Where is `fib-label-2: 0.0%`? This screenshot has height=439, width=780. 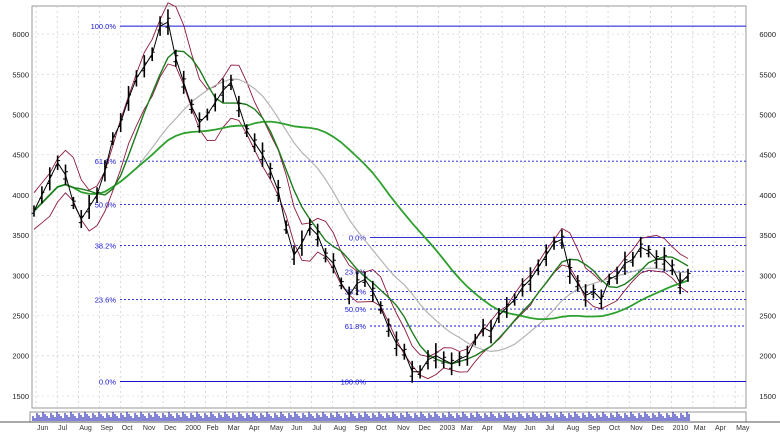 fib-label-2: 0.0% is located at coordinates (357, 238).